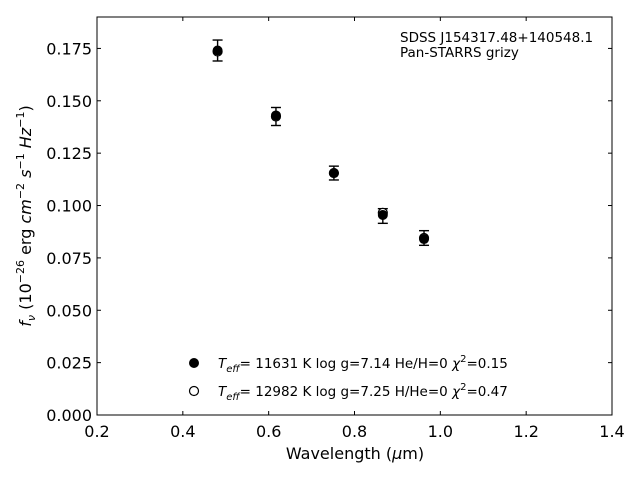 This screenshot has width=640, height=480. What do you see at coordinates (459, 53) in the screenshot?
I see `survey-annotation: Pan-STARRS grizy` at bounding box center [459, 53].